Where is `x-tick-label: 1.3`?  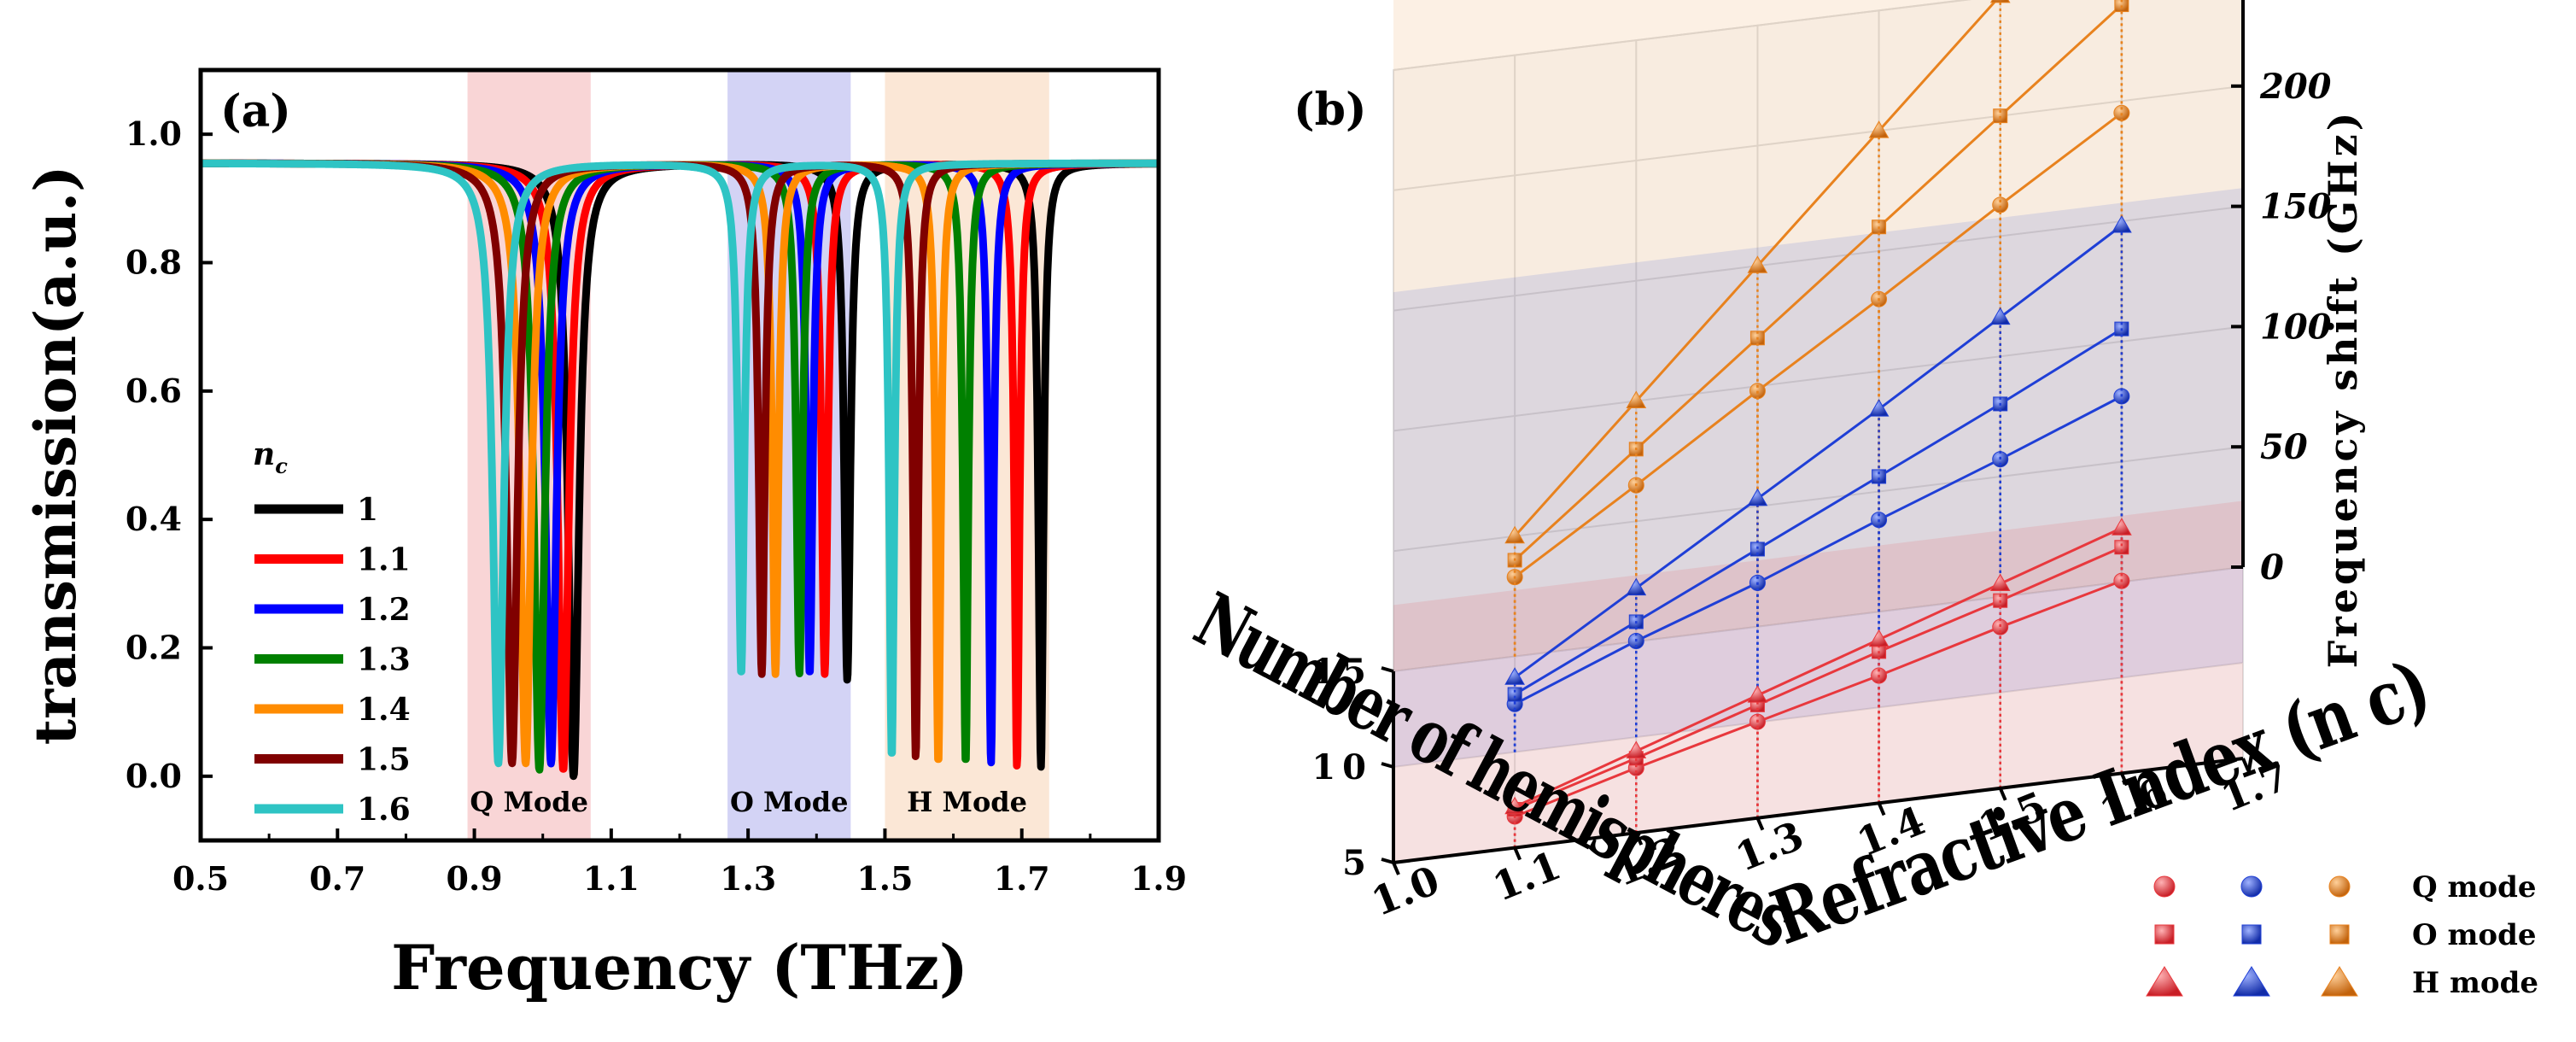 x-tick-label: 1.3 is located at coordinates (748, 879).